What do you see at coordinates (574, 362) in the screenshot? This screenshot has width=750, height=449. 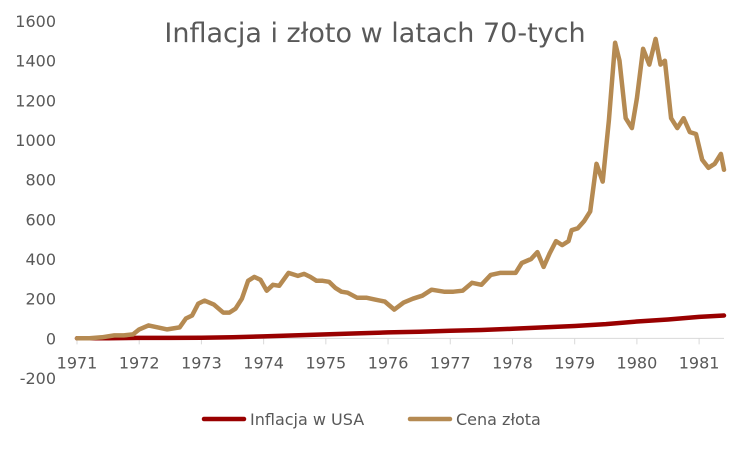 I see `x-tick-label: 1979` at bounding box center [574, 362].